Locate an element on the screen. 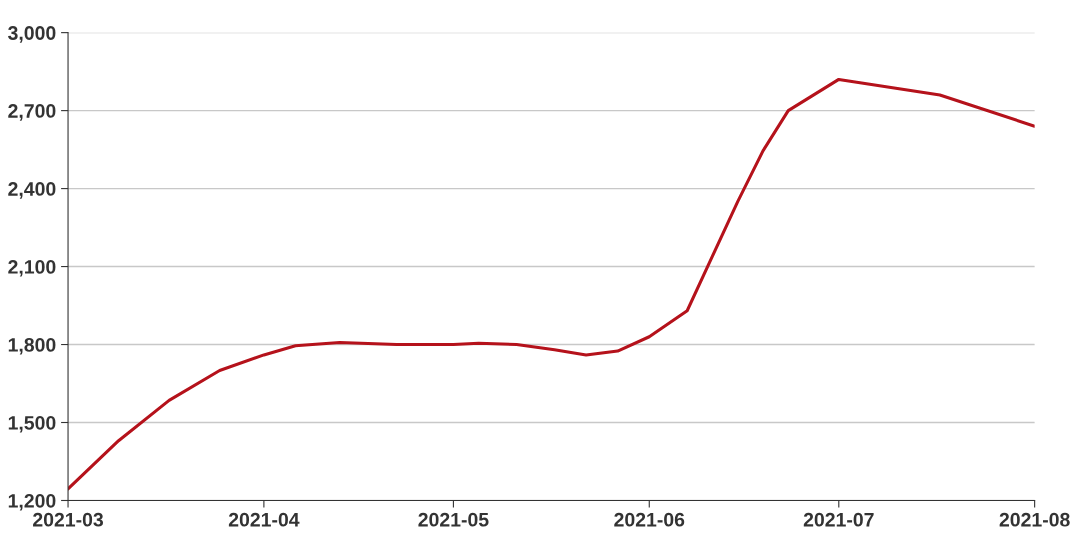 This screenshot has width=1080, height=544. y-tick-label: 2,100 is located at coordinates (32, 268).